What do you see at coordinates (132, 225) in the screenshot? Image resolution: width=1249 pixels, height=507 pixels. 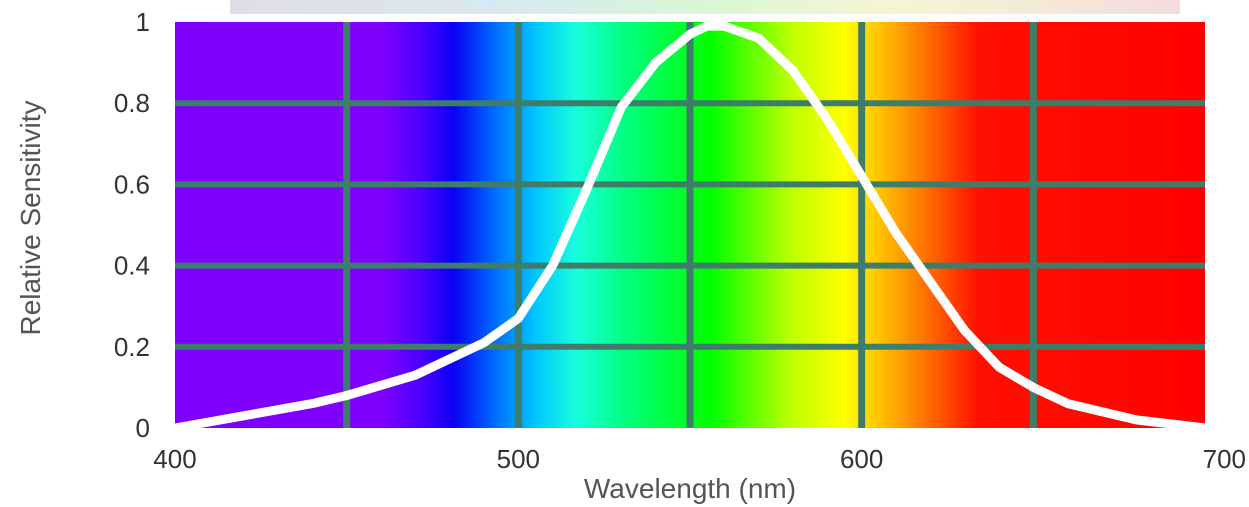 I see `y-tick-labels: 0 0.2 0.4 0.6 0.8 1` at bounding box center [132, 225].